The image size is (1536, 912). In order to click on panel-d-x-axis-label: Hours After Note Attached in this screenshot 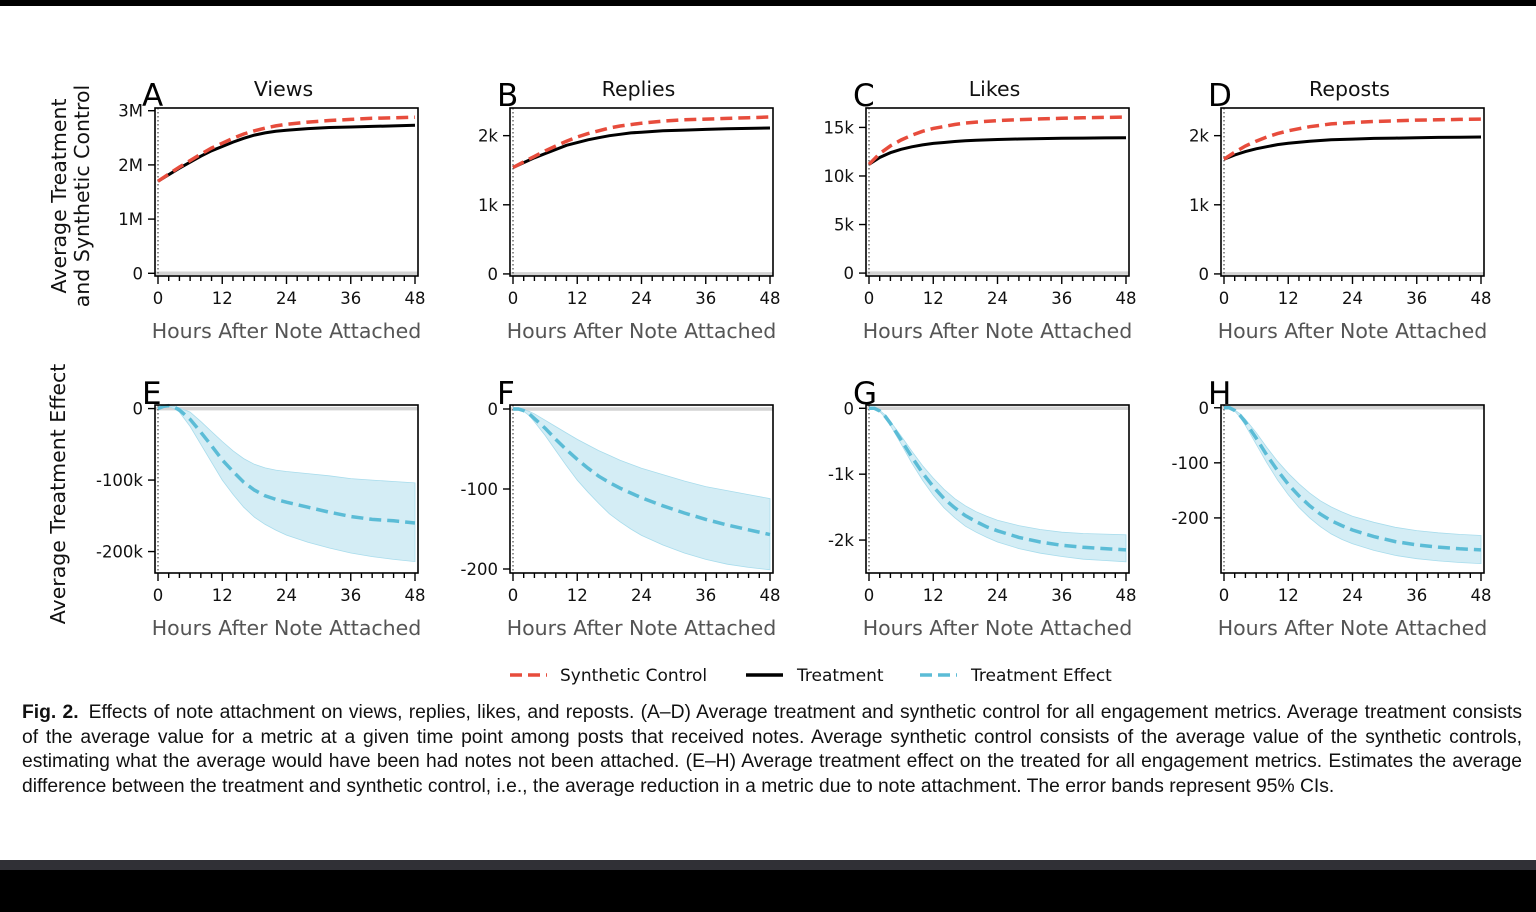, I will do `click(1353, 331)`.